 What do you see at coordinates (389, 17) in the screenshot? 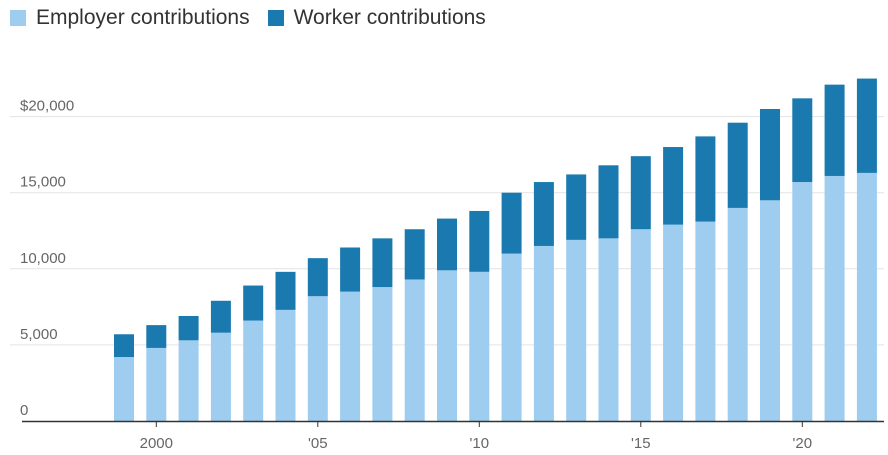
I see `legend-label-worker: Worker contributions` at bounding box center [389, 17].